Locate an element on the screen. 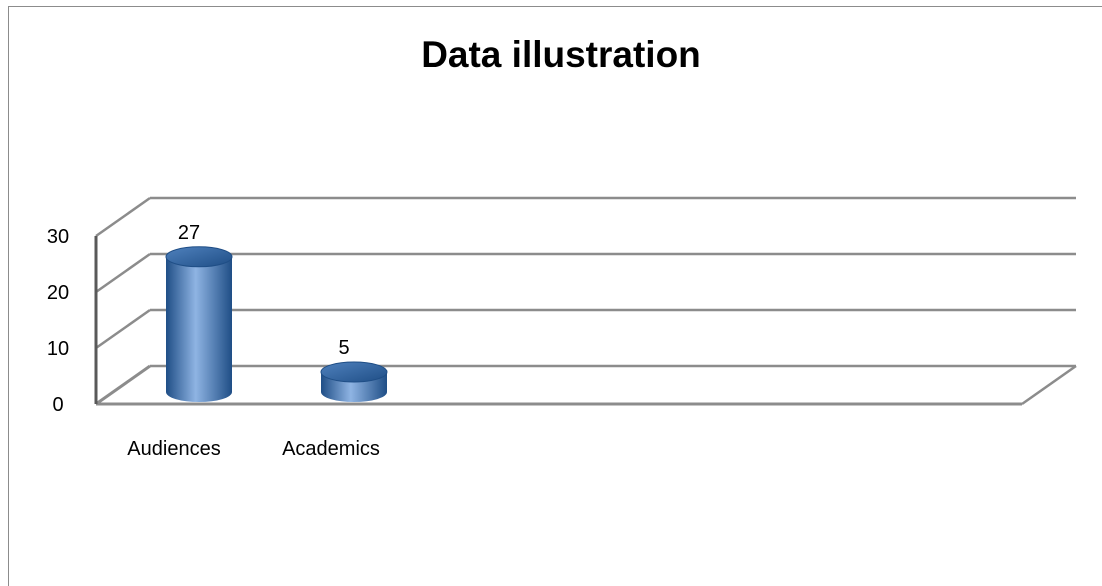 The height and width of the screenshot is (586, 1102). bars is located at coordinates (276, 324).